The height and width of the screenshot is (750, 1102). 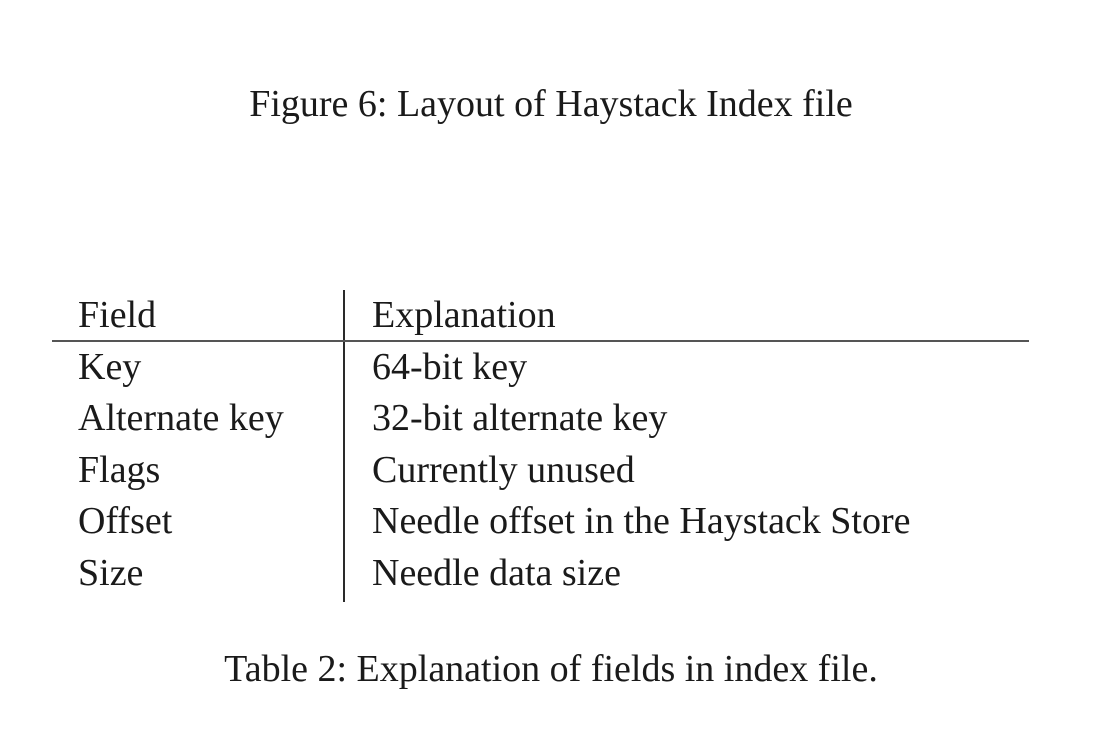 I want to click on row-offset-explanation: Needle offset in the Haystack Store, so click(x=641, y=521).